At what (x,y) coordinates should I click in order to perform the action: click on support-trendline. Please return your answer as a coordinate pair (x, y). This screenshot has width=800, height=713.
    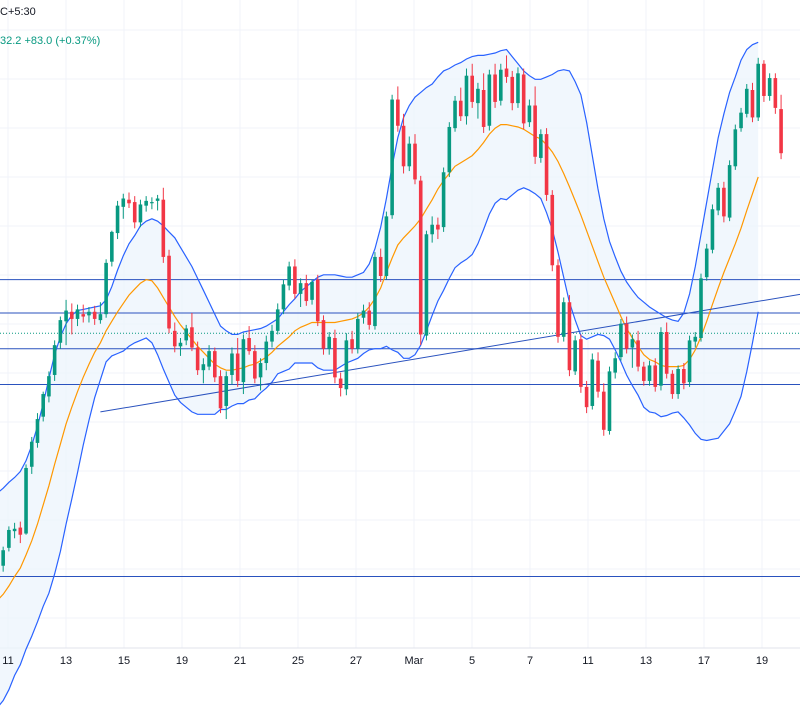
    Looking at the image, I should click on (450, 353).